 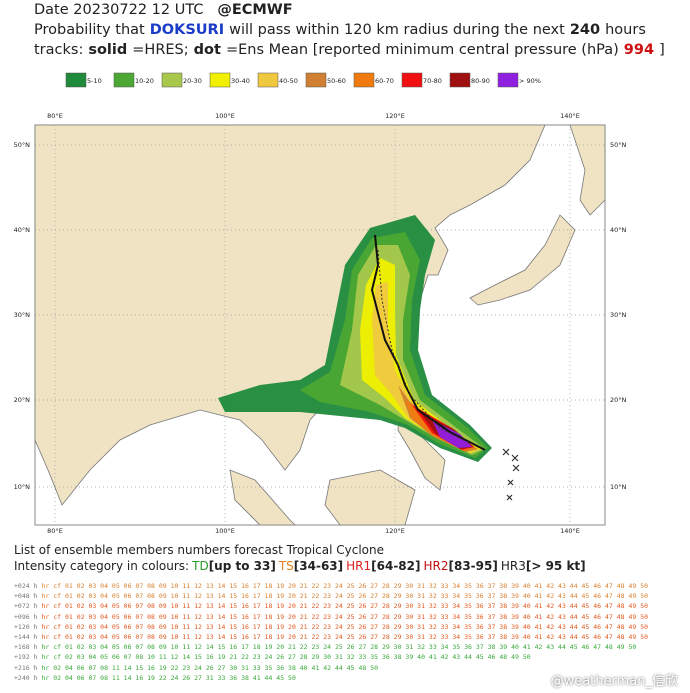 I want to click on legend-label: 80-90, so click(x=480, y=81).